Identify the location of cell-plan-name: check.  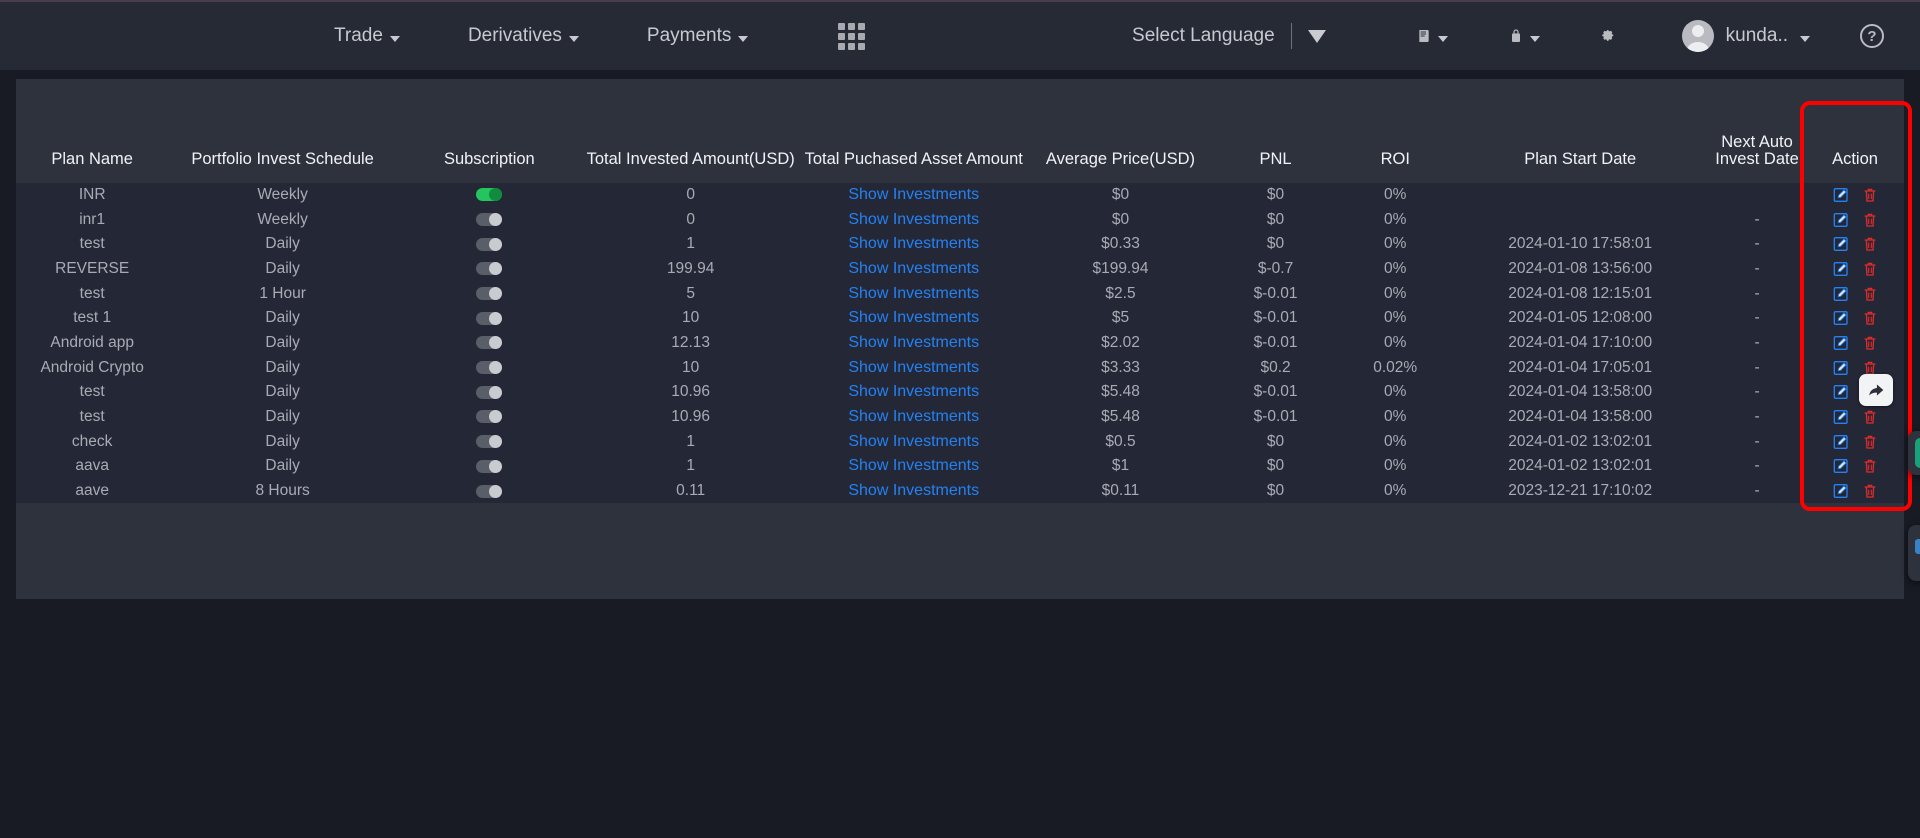
(92, 441).